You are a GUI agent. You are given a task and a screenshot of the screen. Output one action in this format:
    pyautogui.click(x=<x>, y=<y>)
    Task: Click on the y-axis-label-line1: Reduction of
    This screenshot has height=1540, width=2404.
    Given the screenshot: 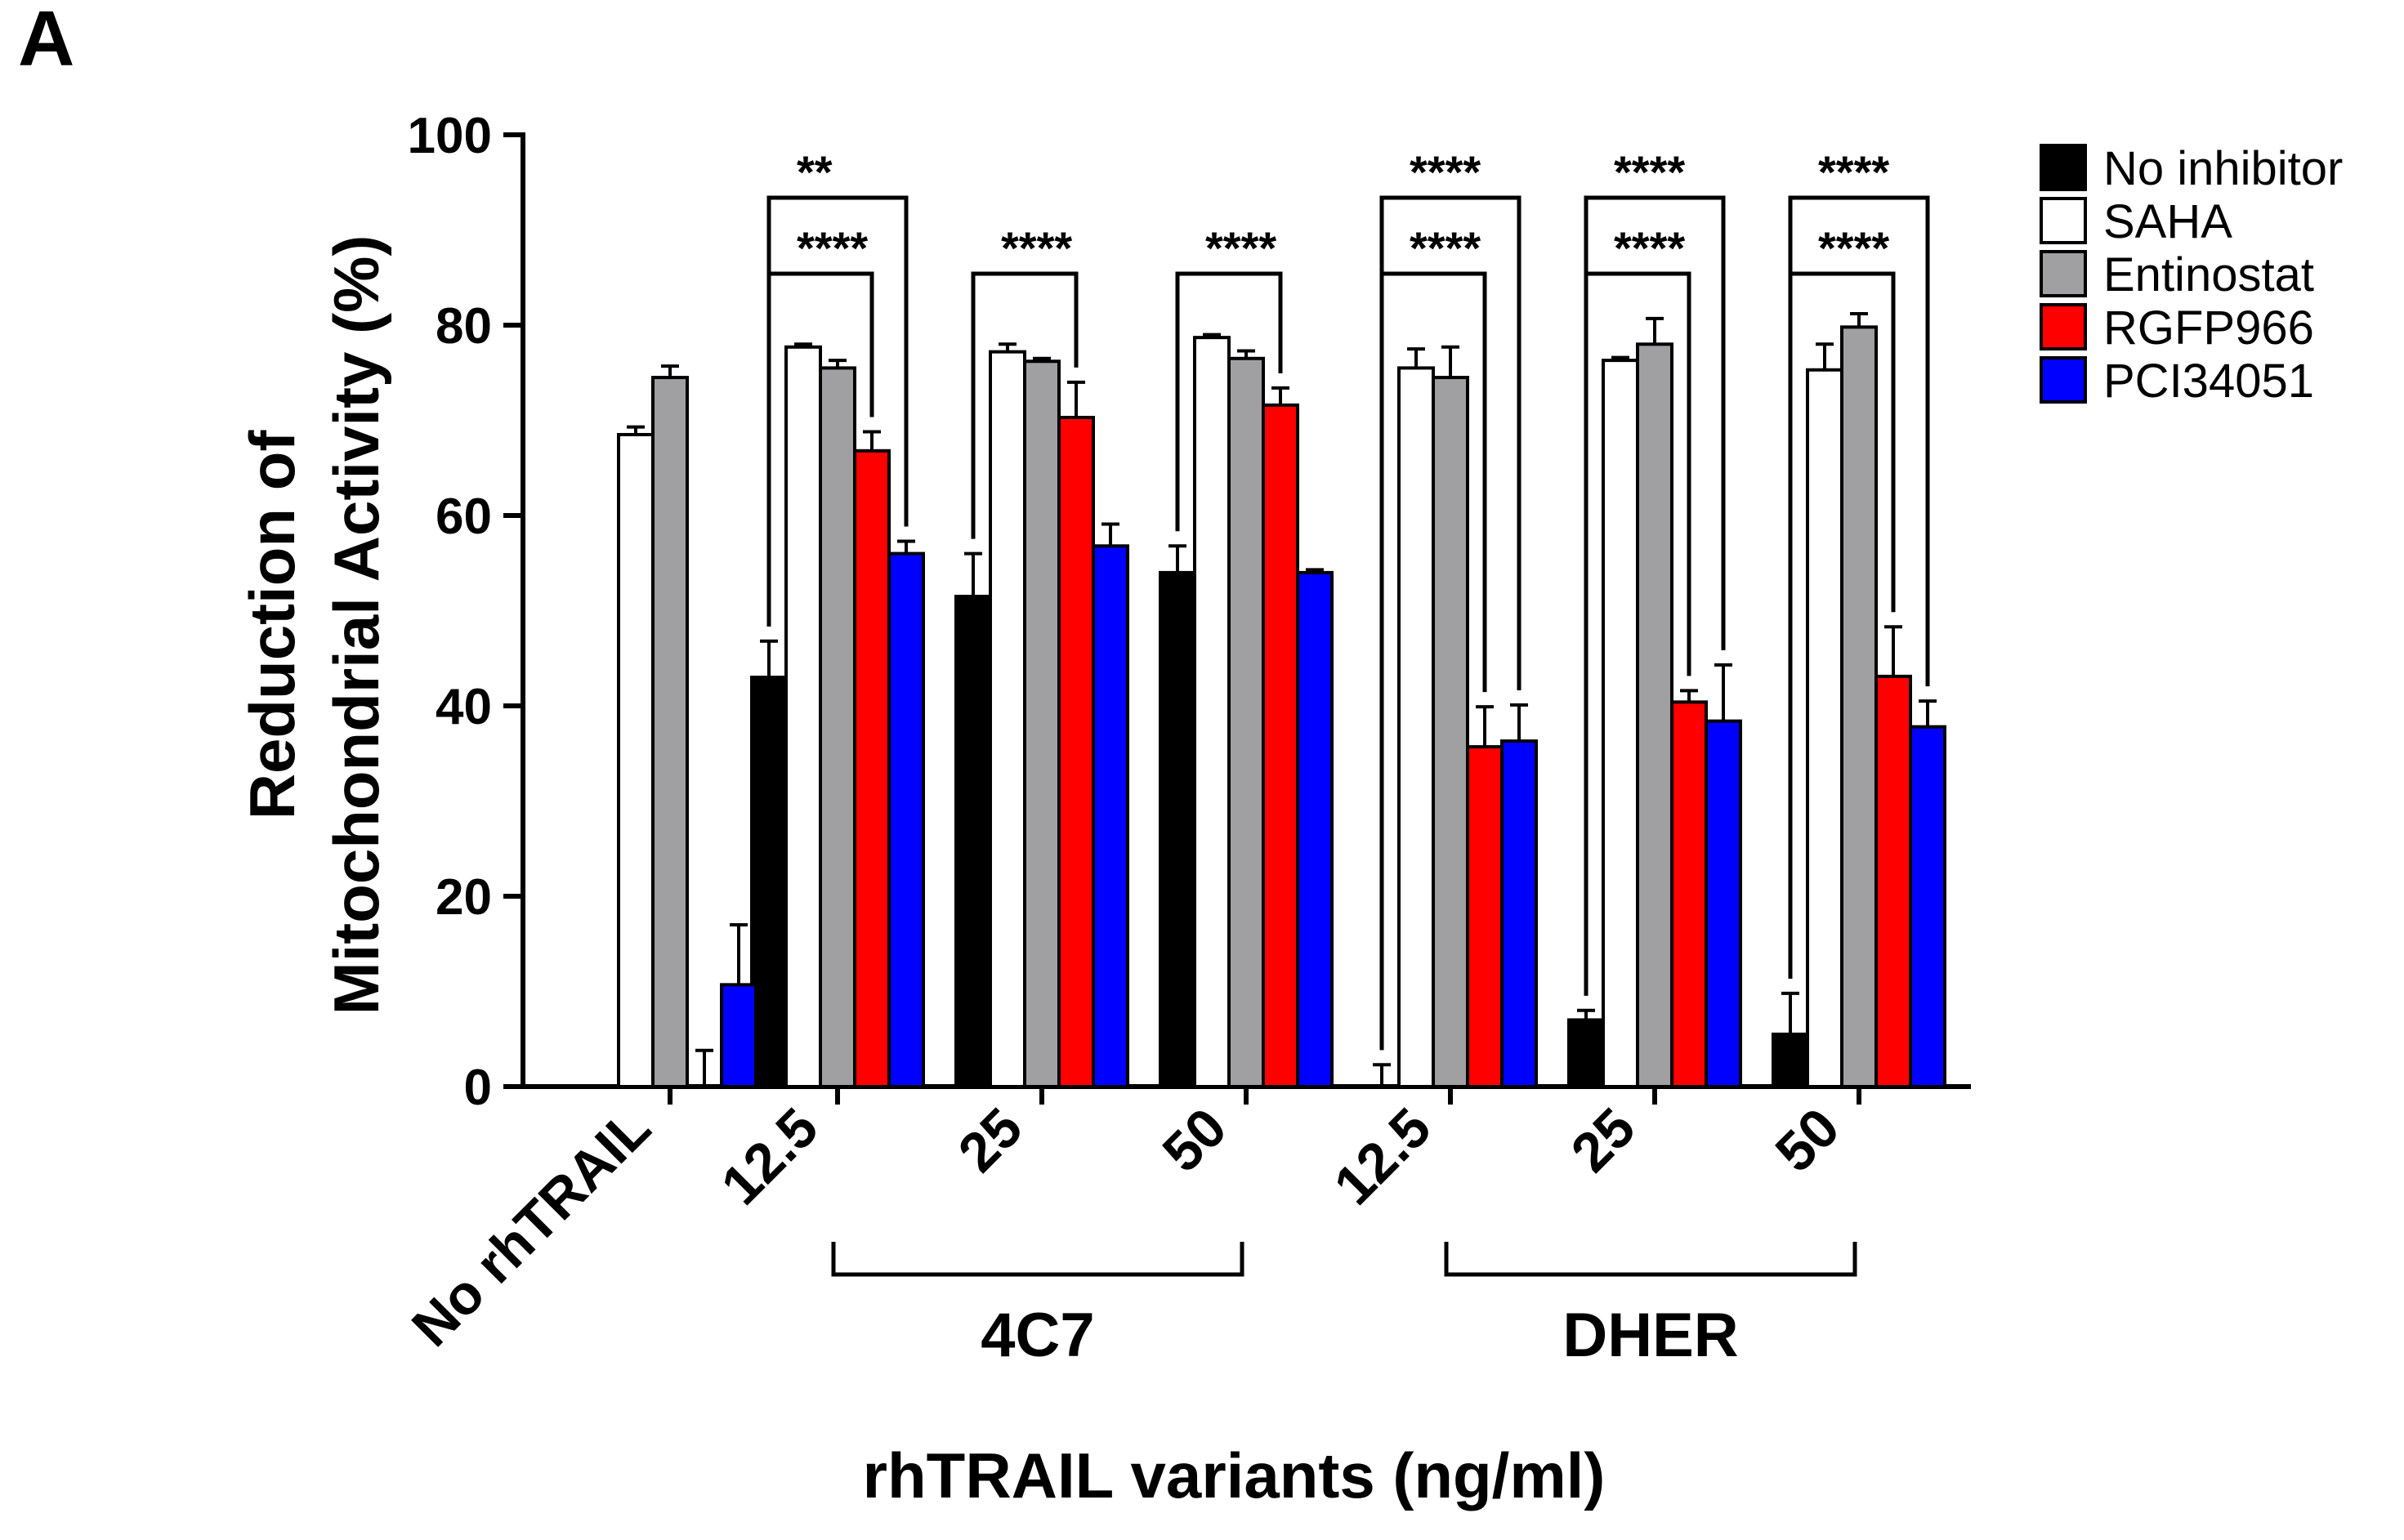 What is the action you would take?
    pyautogui.click(x=272, y=625)
    